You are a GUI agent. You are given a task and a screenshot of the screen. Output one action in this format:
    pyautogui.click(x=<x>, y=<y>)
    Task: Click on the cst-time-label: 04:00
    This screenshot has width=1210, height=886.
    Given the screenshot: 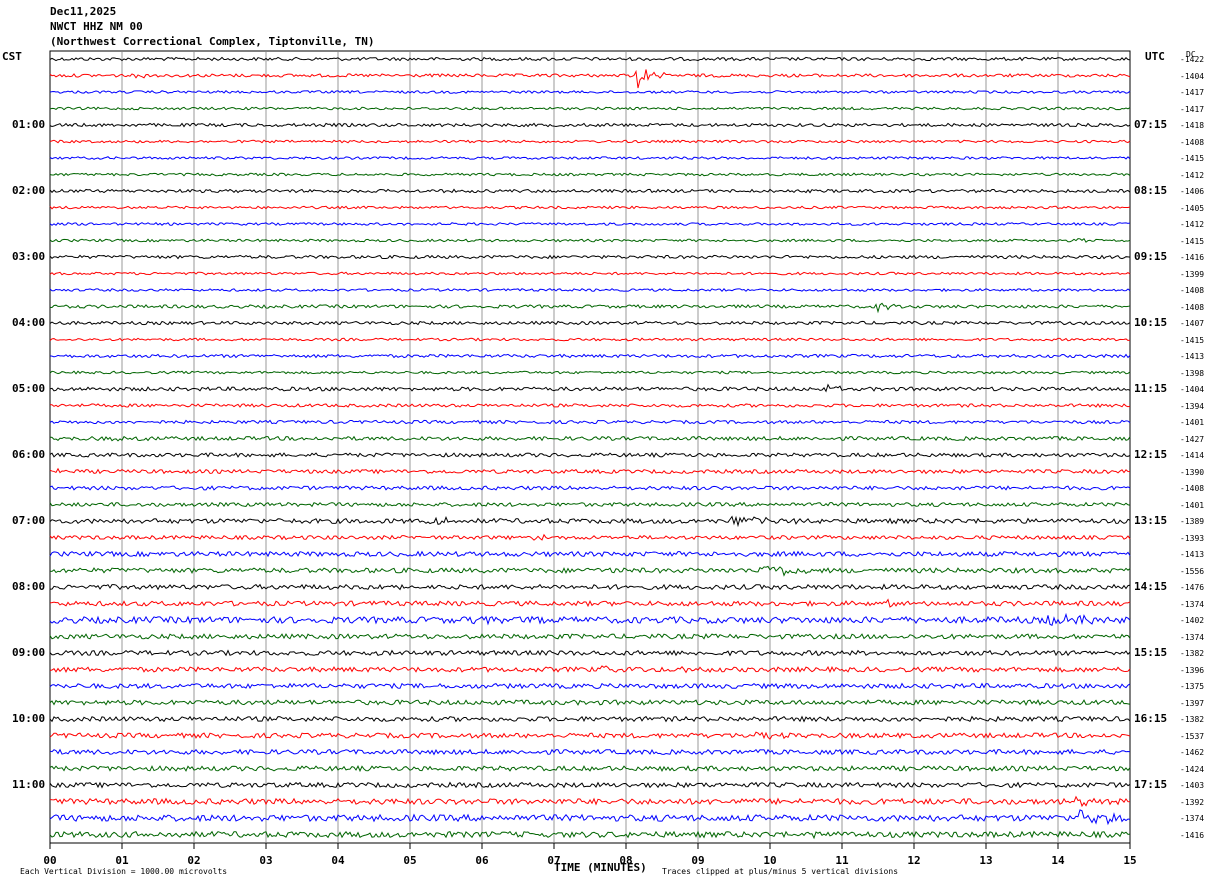 What is the action you would take?
    pyautogui.click(x=29, y=322)
    